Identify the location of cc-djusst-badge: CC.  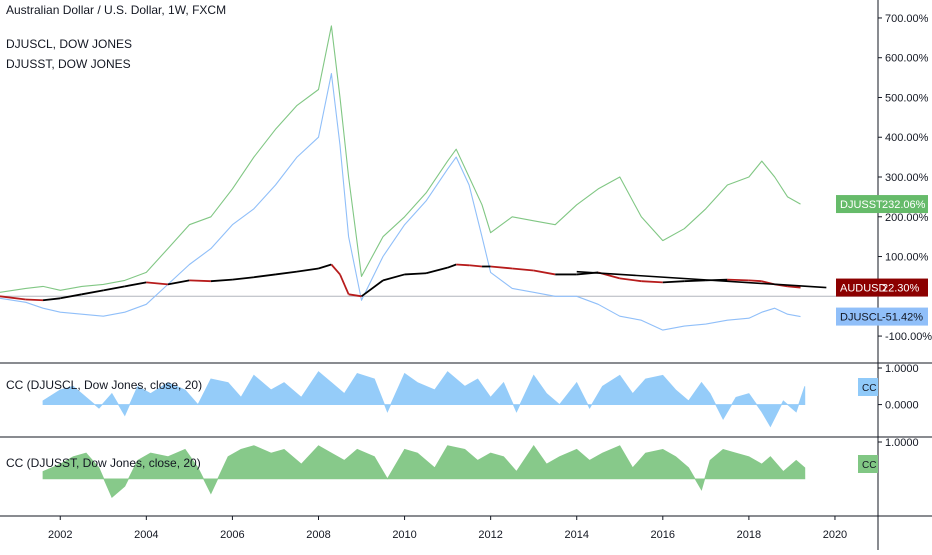
(868, 464).